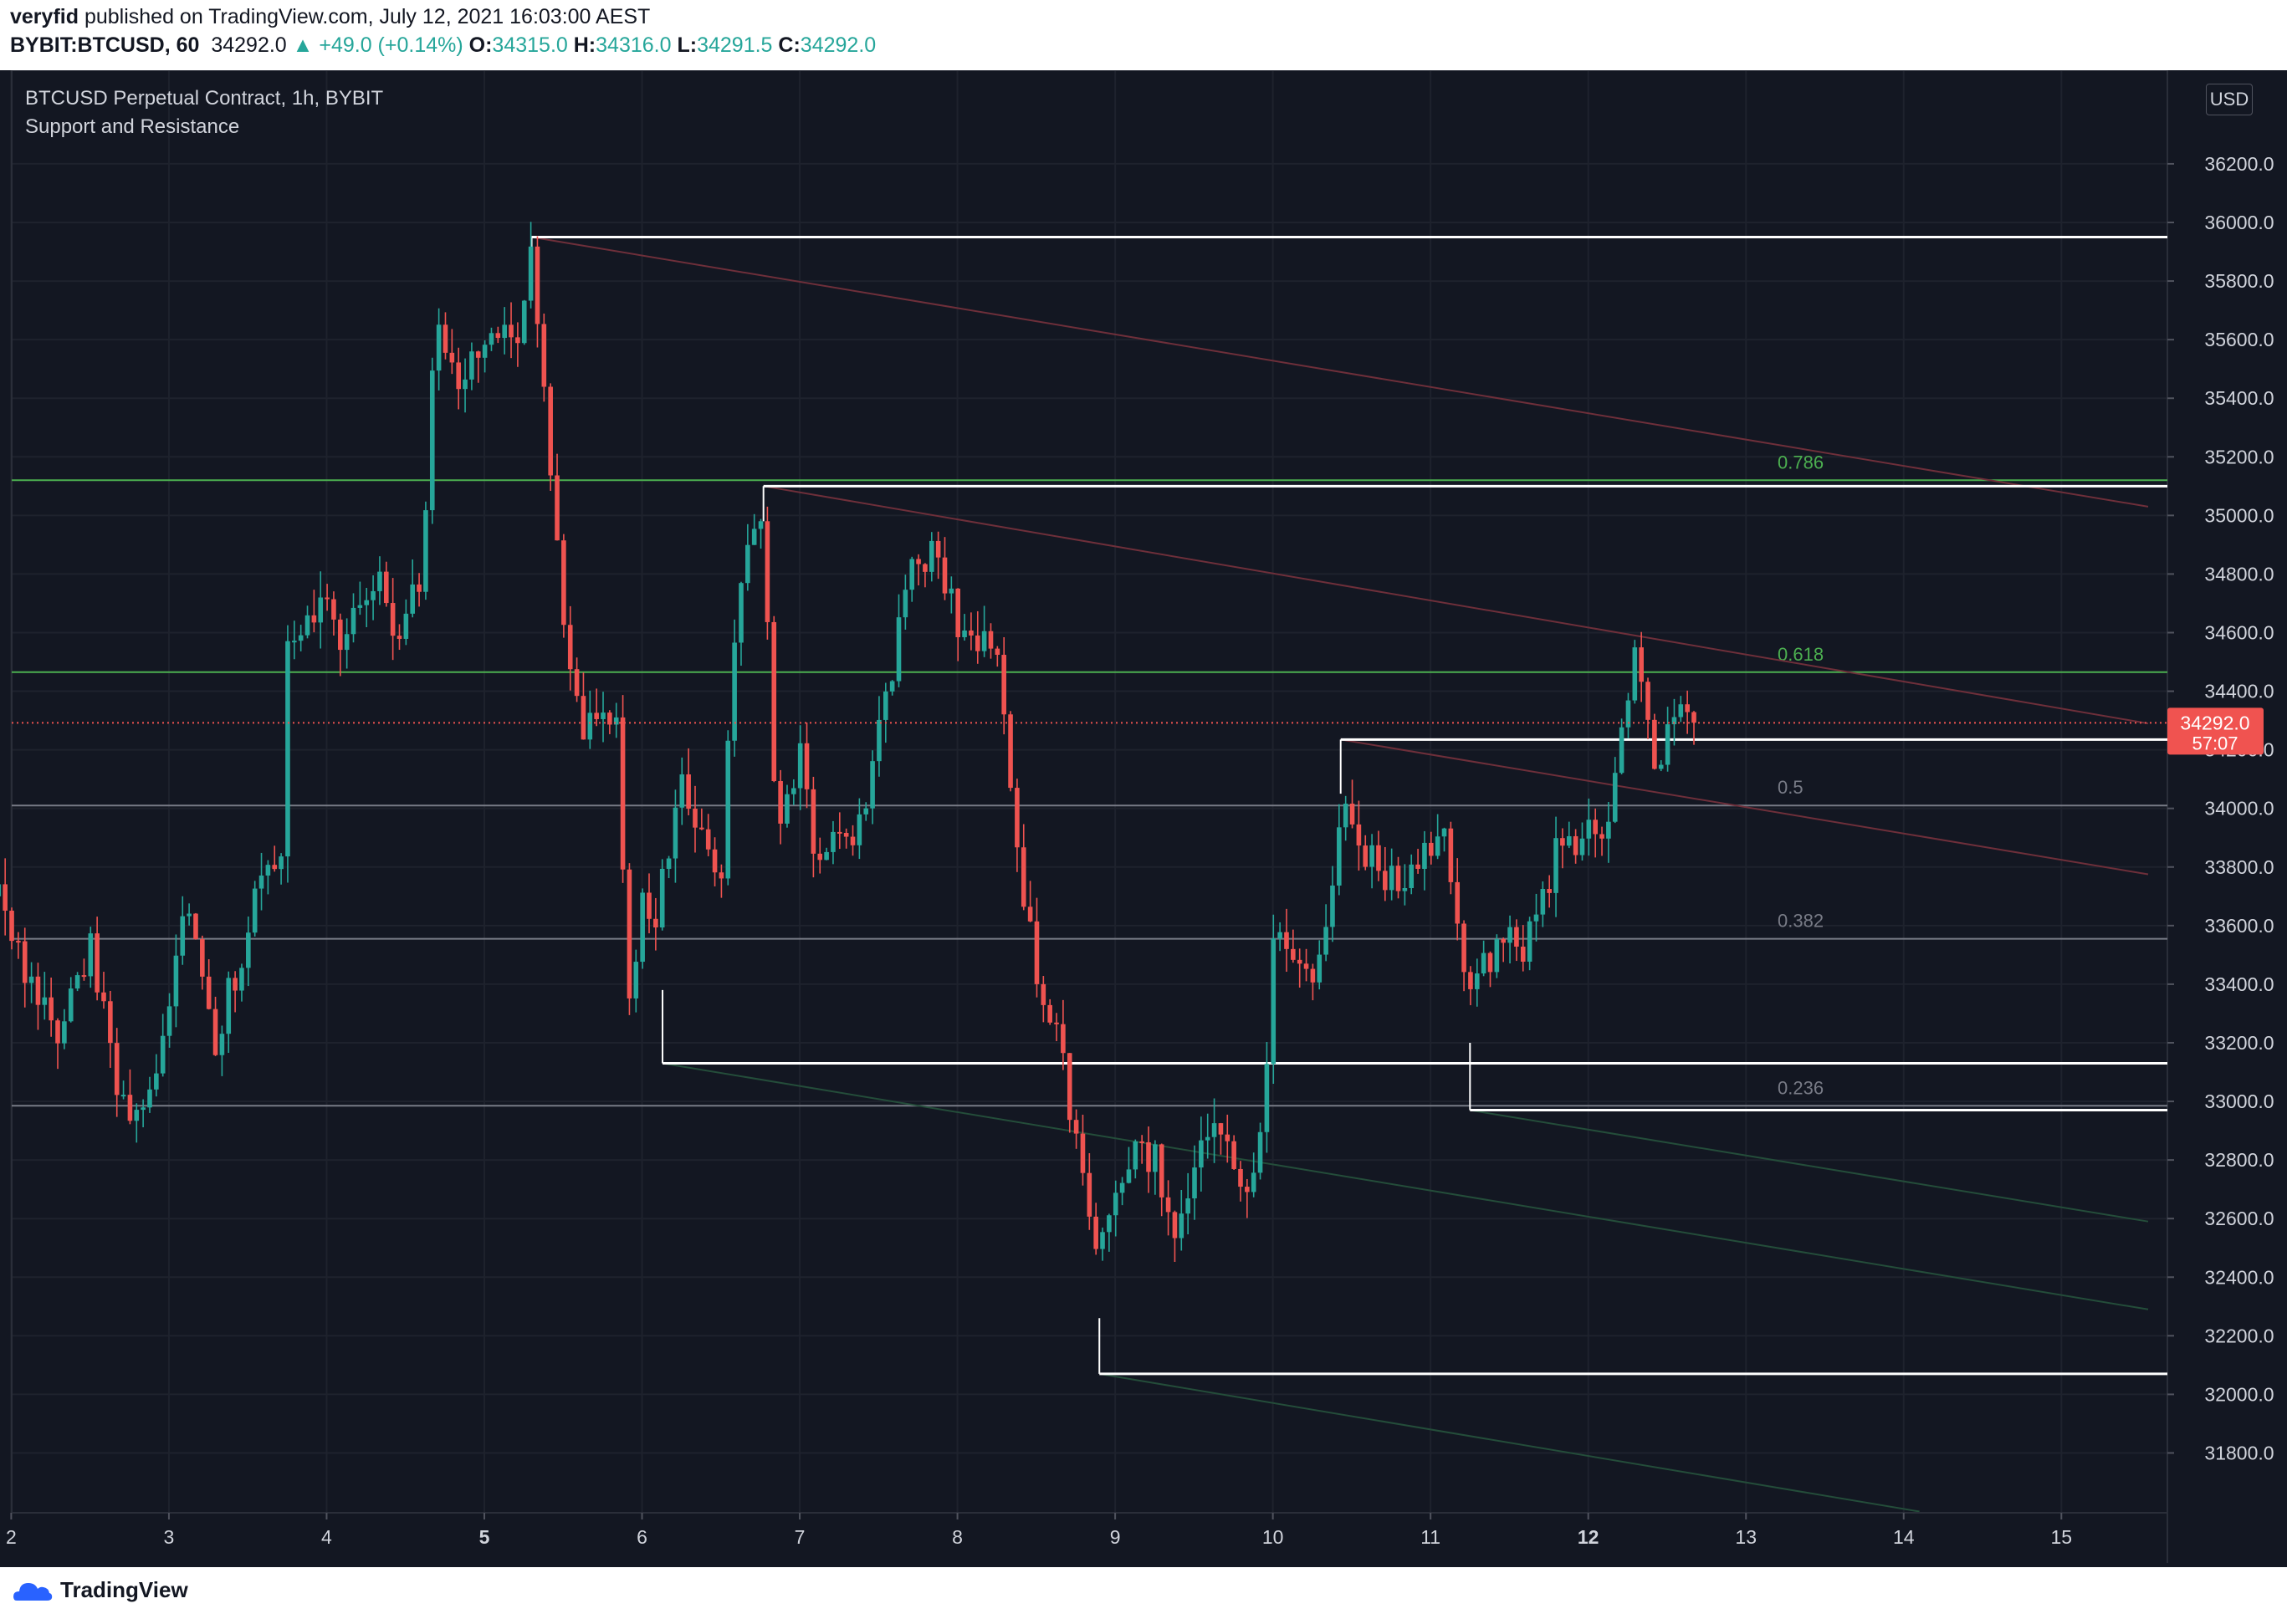 The width and height of the screenshot is (2287, 1624). Describe the element at coordinates (1746, 1537) in the screenshot. I see `x-tick-label: 13` at that location.